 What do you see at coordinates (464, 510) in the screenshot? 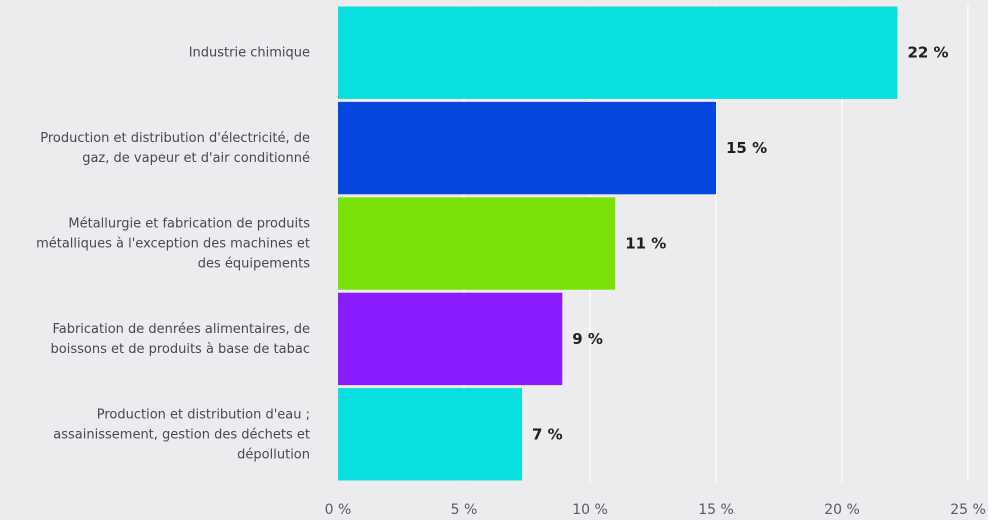
I see `x-tick-label: 5 %` at bounding box center [464, 510].